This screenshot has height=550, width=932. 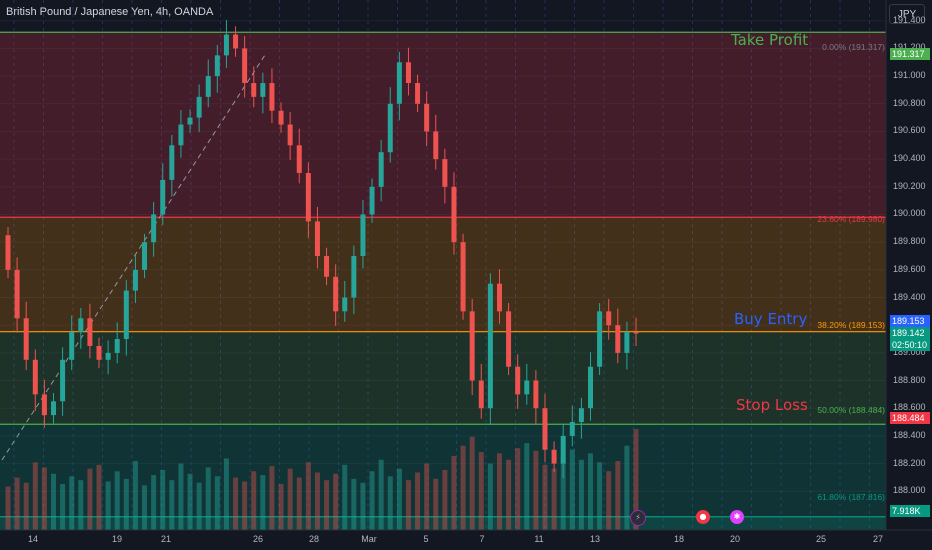 I want to click on time-tick-label: 13, so click(x=595, y=539).